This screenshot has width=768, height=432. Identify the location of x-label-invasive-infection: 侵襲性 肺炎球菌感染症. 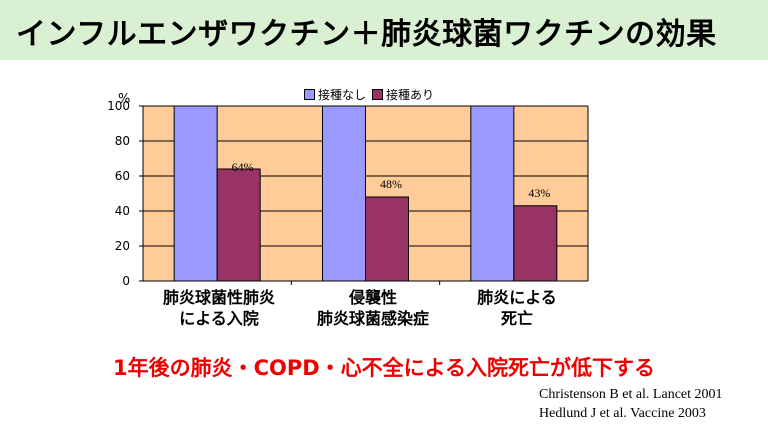
(373, 308).